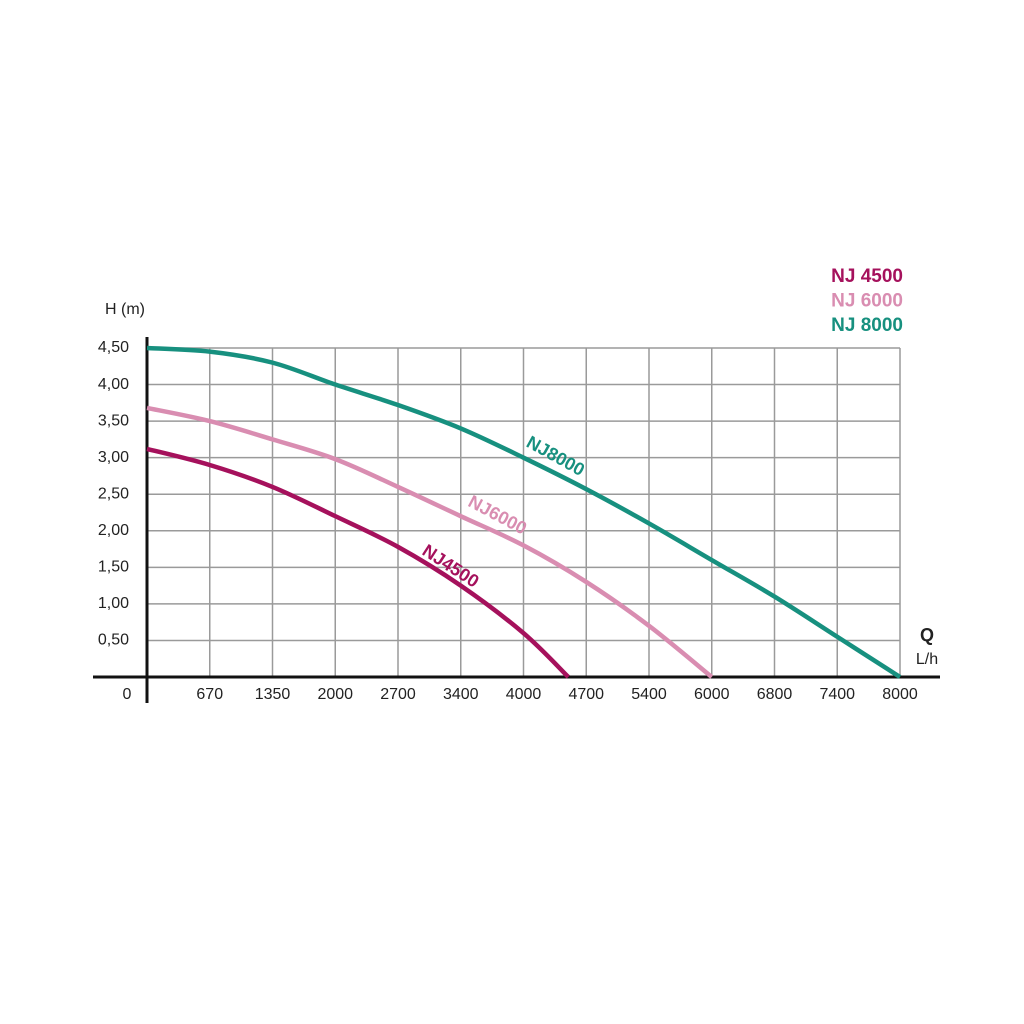 The width and height of the screenshot is (1024, 1024). What do you see at coordinates (113, 420) in the screenshot?
I see `y-tick-label: 3,50` at bounding box center [113, 420].